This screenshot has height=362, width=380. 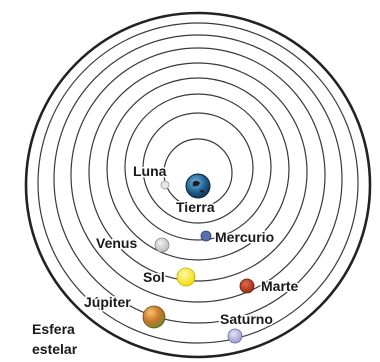 What do you see at coordinates (280, 286) in the screenshot?
I see `label-marte: Marte` at bounding box center [280, 286].